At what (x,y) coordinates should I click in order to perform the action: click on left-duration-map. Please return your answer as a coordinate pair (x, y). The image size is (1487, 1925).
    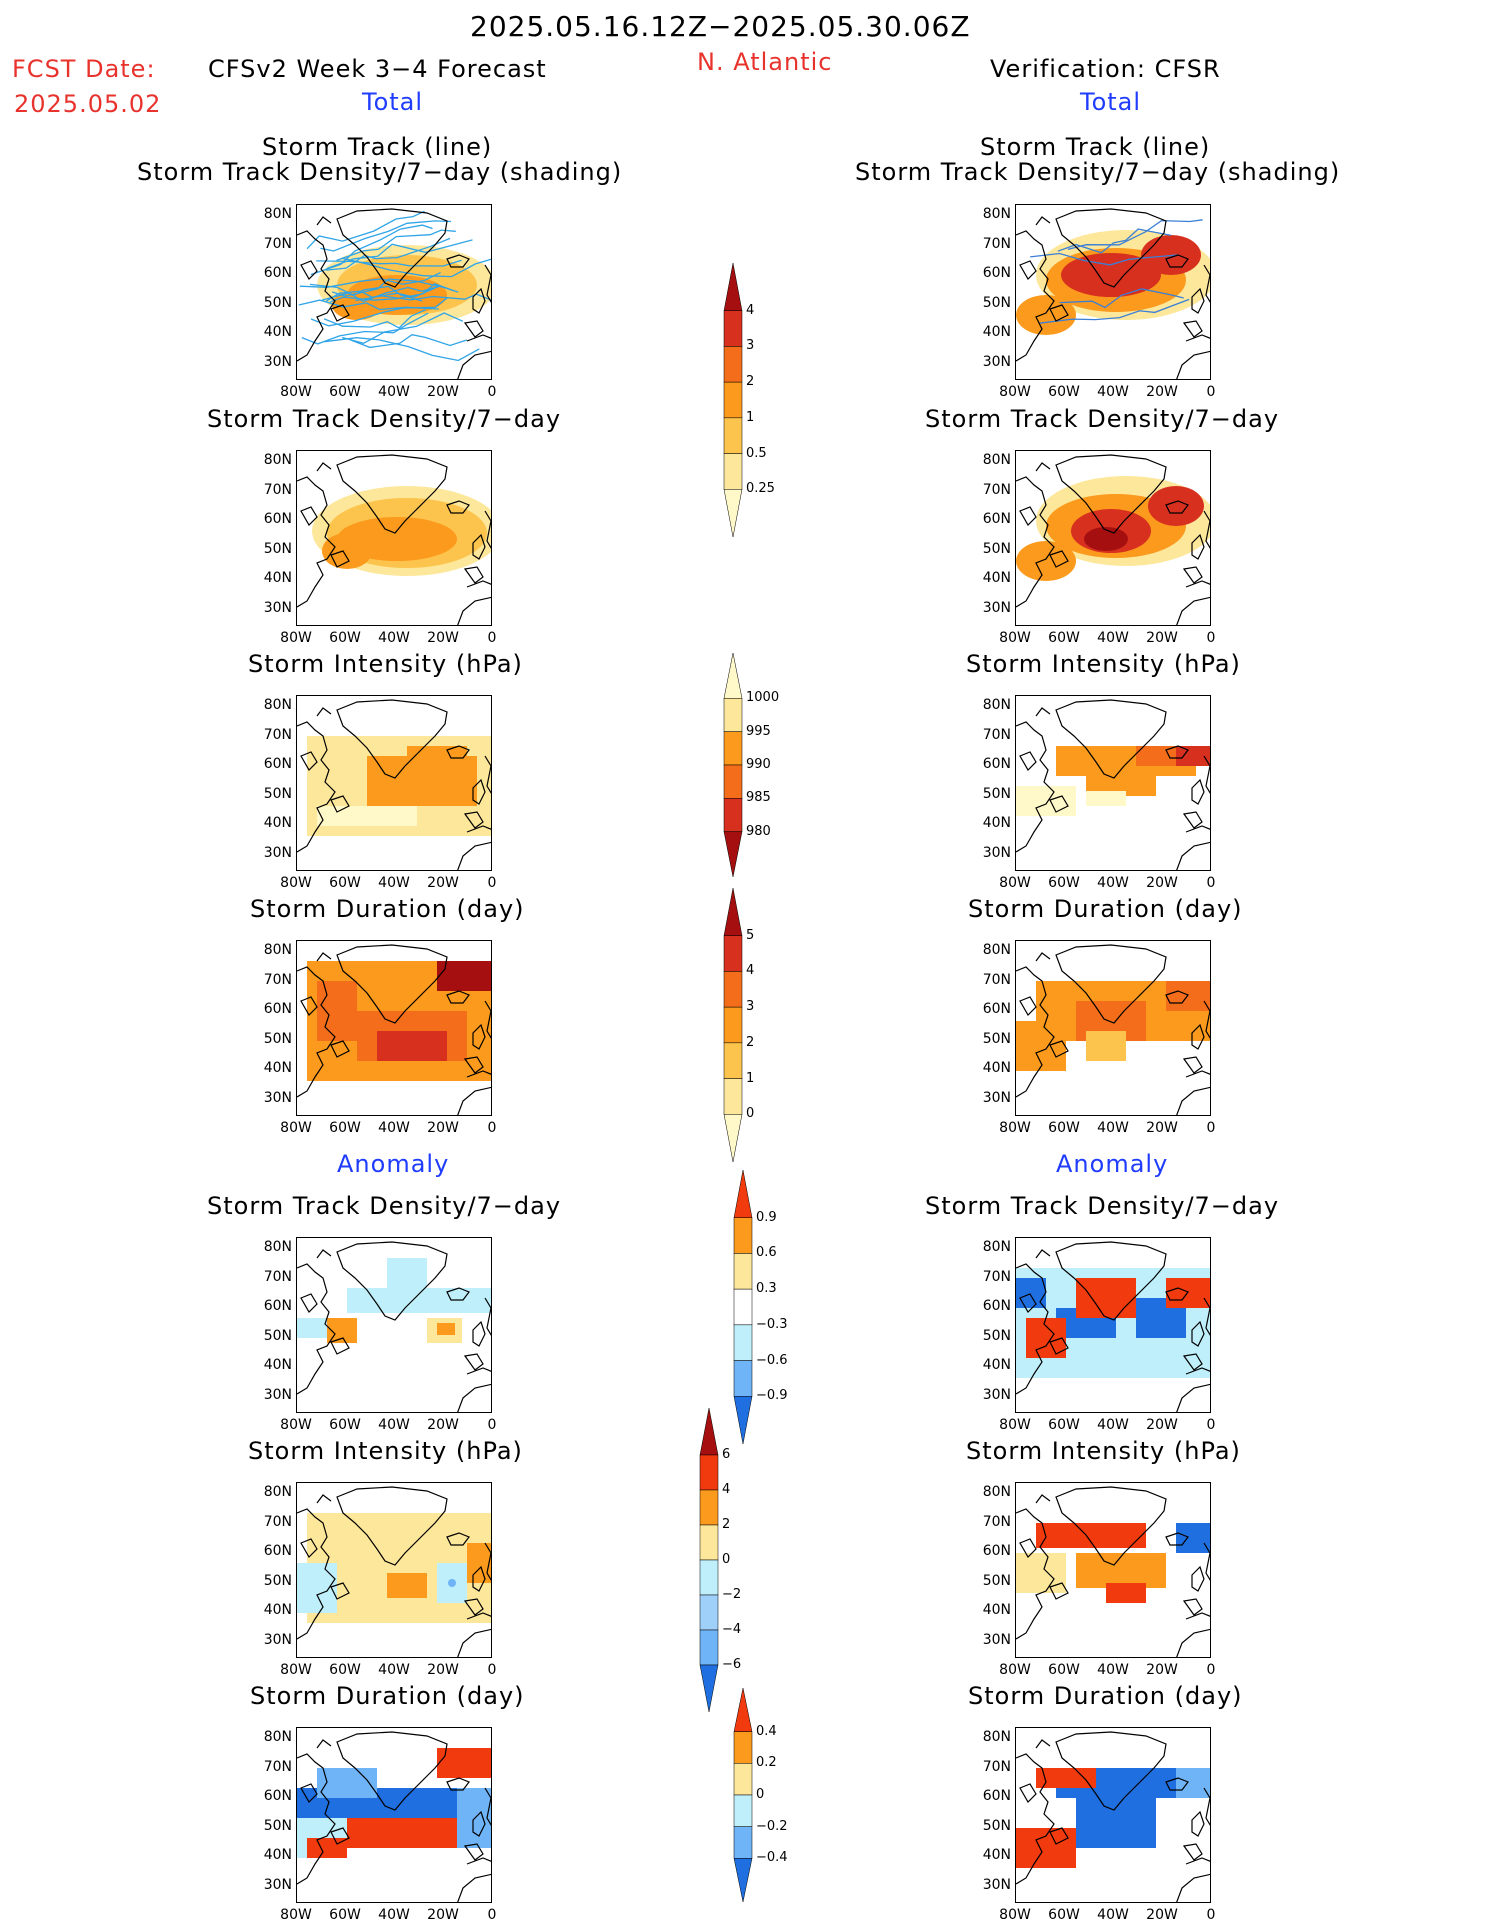
    Looking at the image, I should click on (394, 1028).